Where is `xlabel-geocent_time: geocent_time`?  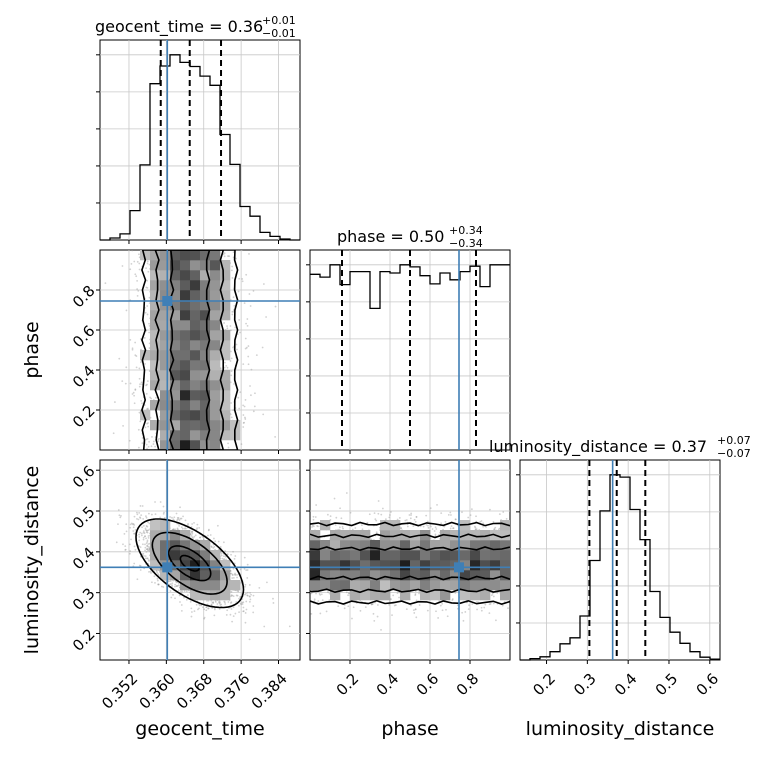
xlabel-geocent_time: geocent_time is located at coordinates (199, 729).